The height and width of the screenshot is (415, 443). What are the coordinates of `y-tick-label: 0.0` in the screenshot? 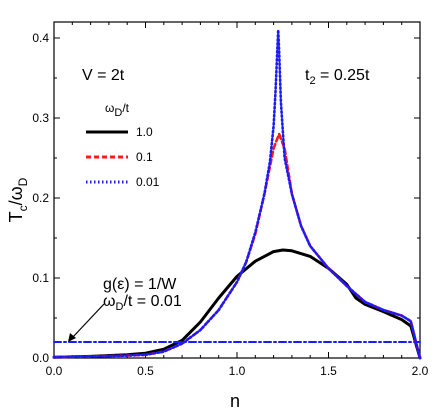 It's located at (40, 358).